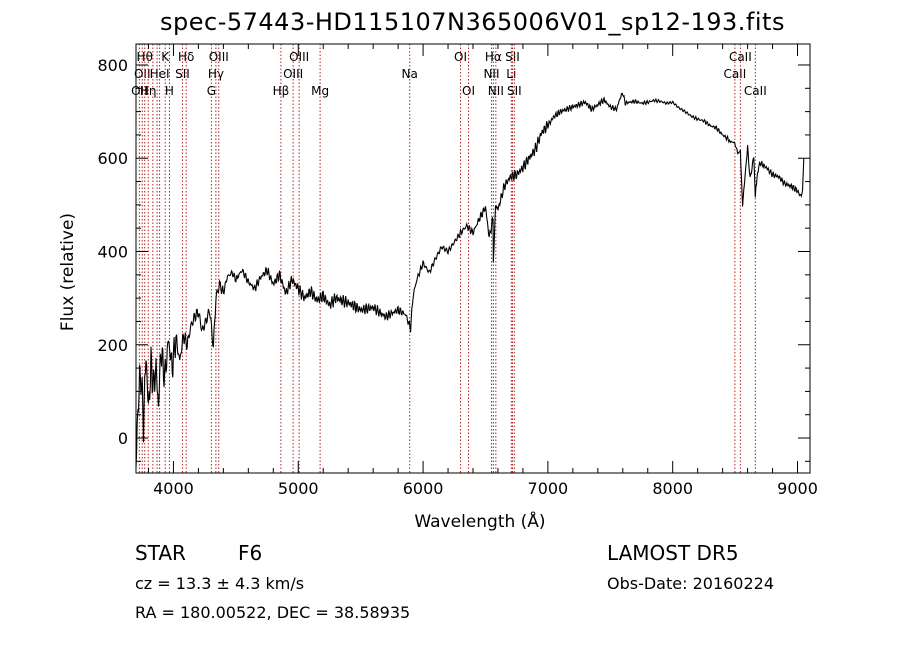 Image resolution: width=900 pixels, height=649 pixels. I want to click on line-marker-label: Hη, so click(148, 91).